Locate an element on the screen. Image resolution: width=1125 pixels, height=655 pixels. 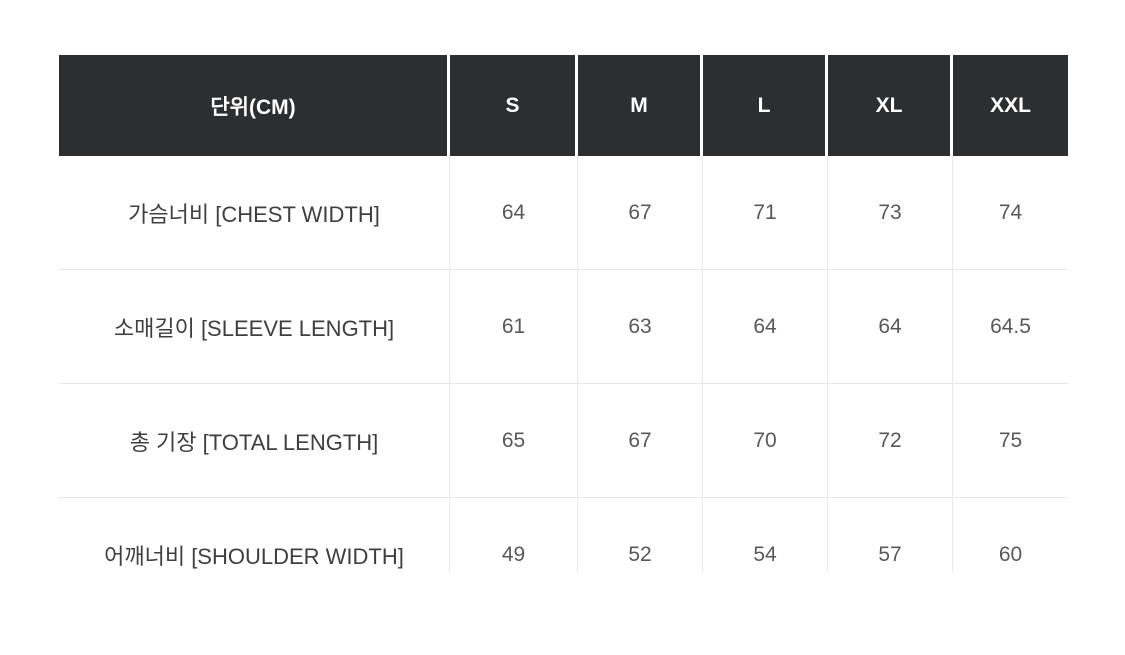
size-value: 65 is located at coordinates (514, 440).